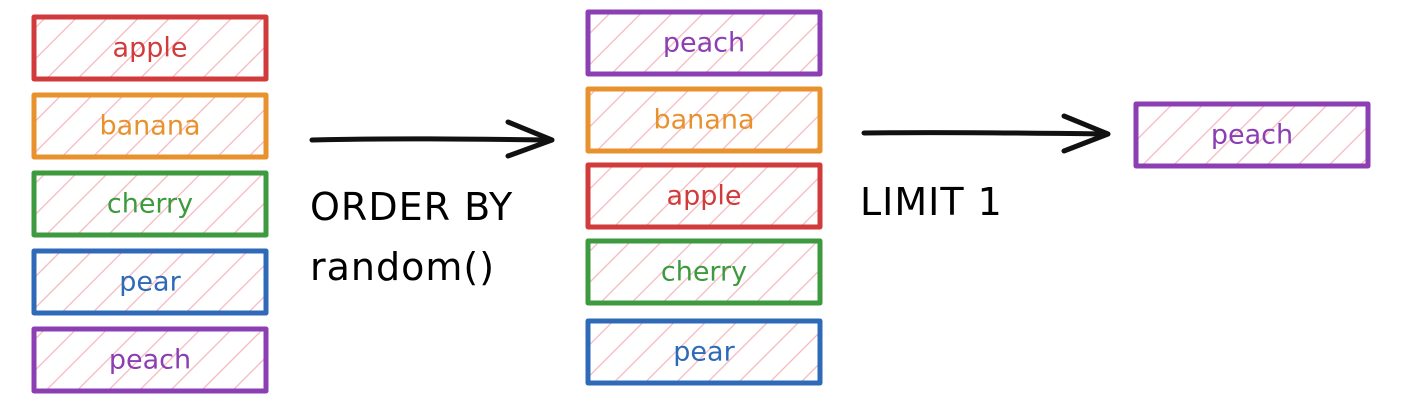 This screenshot has width=1410, height=416. I want to click on input-row-peach: peach, so click(150, 360).